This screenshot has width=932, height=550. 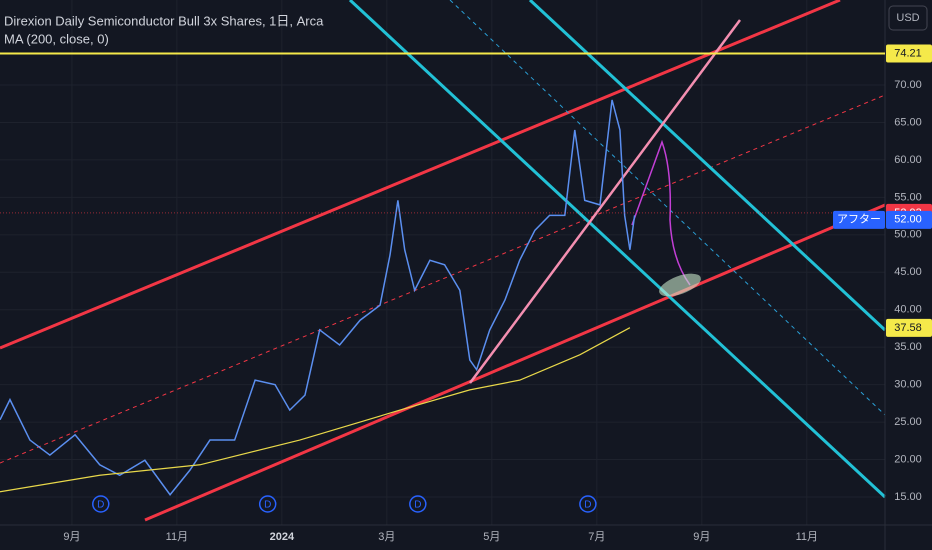 I want to click on y-tick-label: 35.00, so click(x=908, y=347).